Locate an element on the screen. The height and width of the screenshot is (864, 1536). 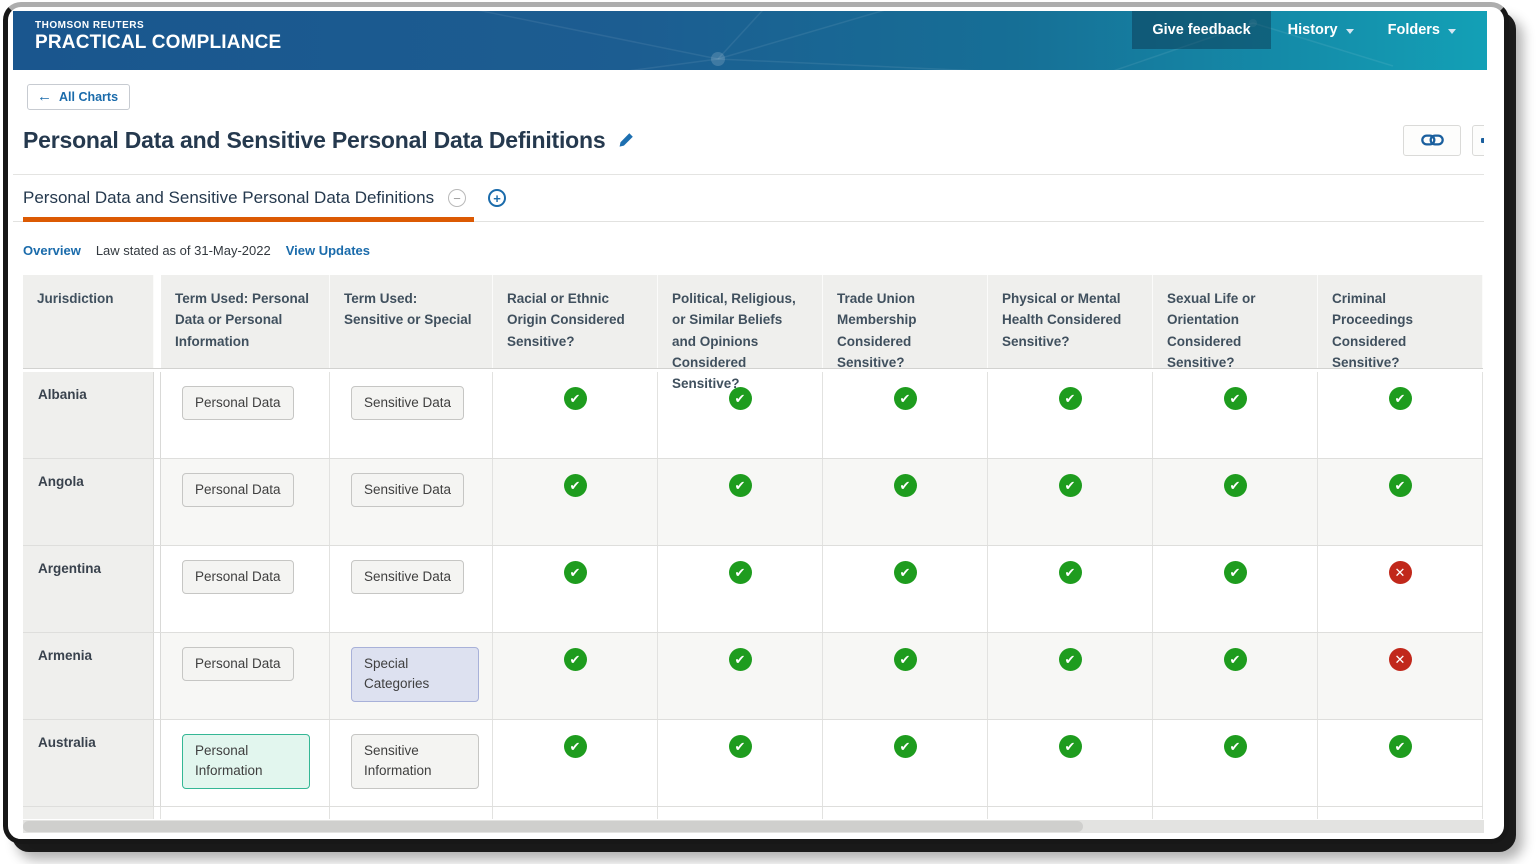
jurisdiction-cell: Angola is located at coordinates (88, 502).